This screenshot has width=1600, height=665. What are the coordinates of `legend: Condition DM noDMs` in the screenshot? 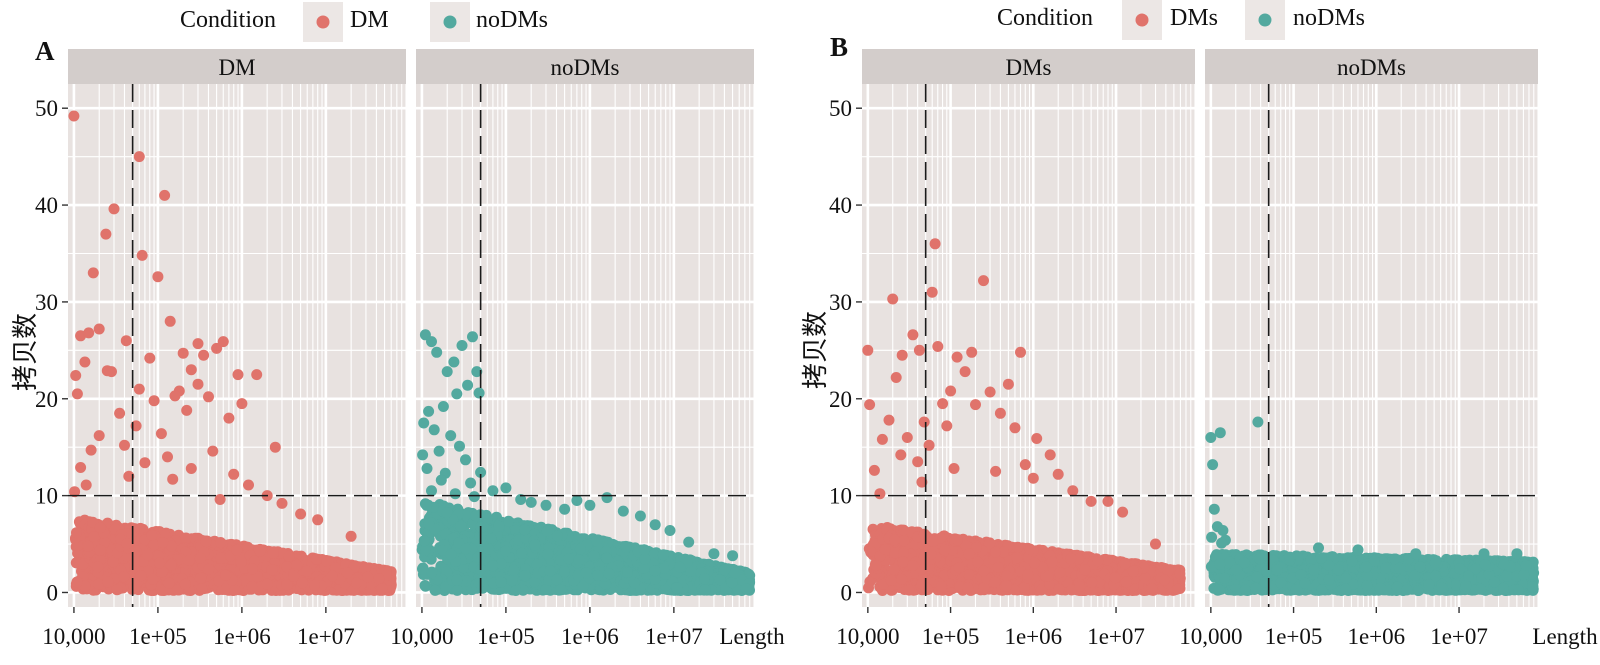 It's located at (364, 22).